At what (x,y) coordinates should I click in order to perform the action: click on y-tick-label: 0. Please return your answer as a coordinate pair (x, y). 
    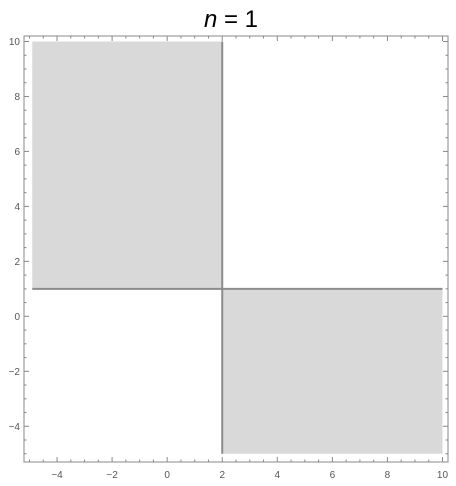
    Looking at the image, I should click on (17, 317).